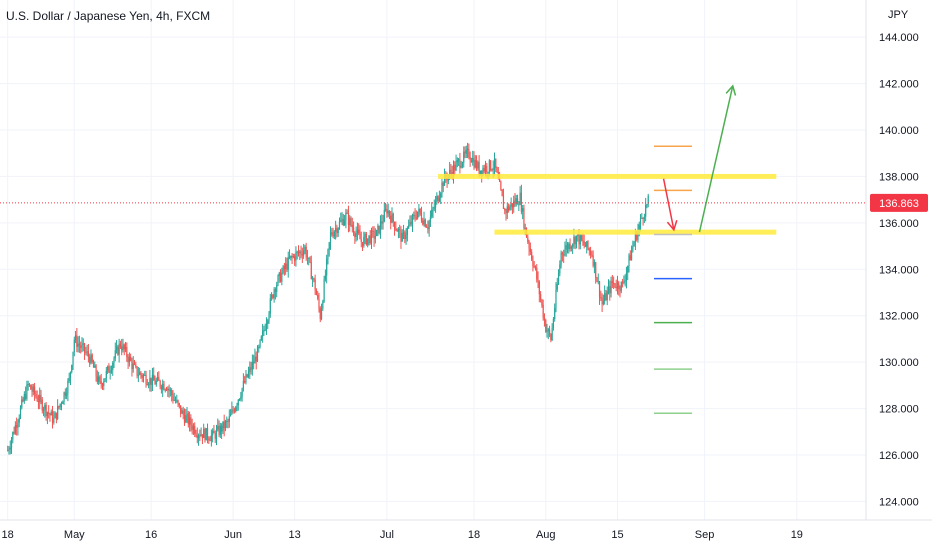 The height and width of the screenshot is (550, 932). What do you see at coordinates (233, 535) in the screenshot?
I see `x-tick-label: Jun` at bounding box center [233, 535].